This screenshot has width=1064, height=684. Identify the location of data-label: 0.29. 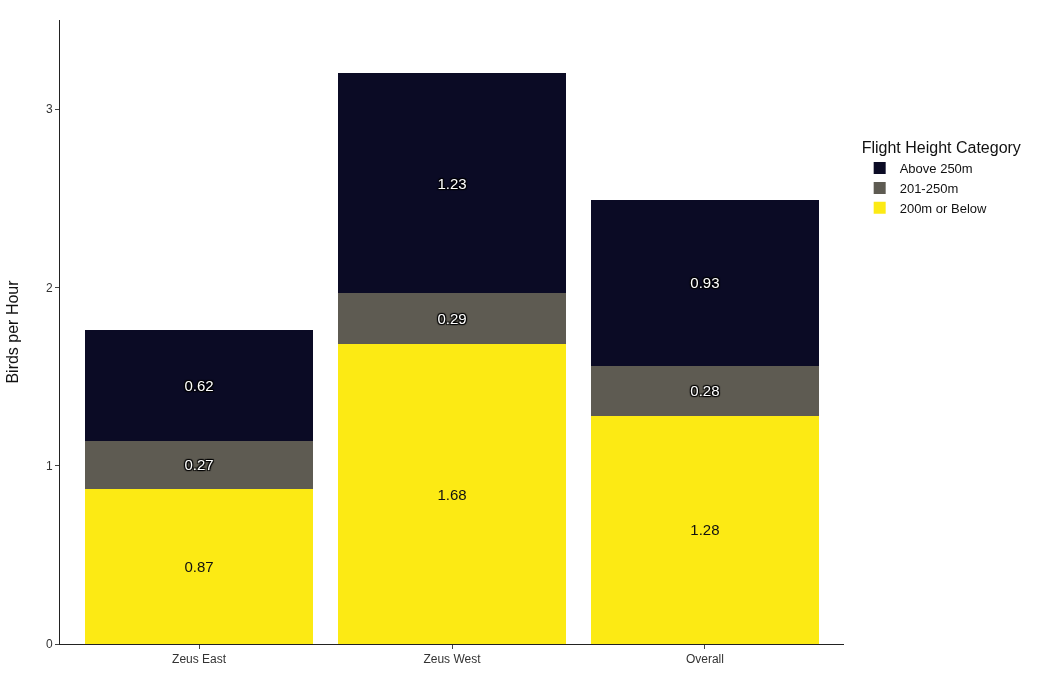
(452, 319).